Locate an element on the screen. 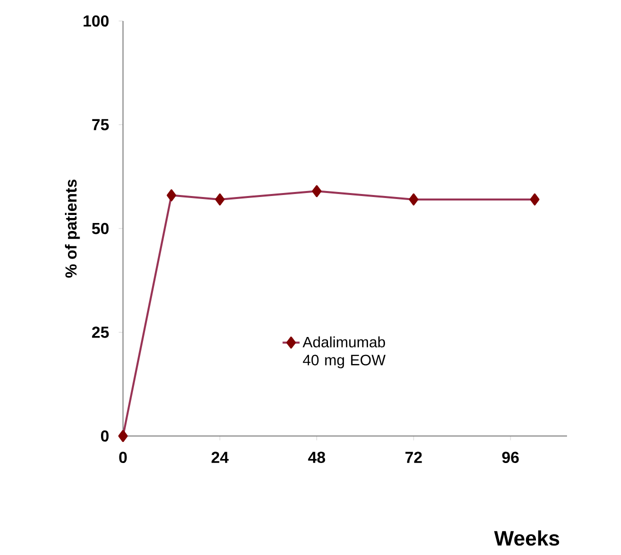 Image resolution: width=621 pixels, height=555 pixels. y-tick-label: 75 is located at coordinates (100, 124).